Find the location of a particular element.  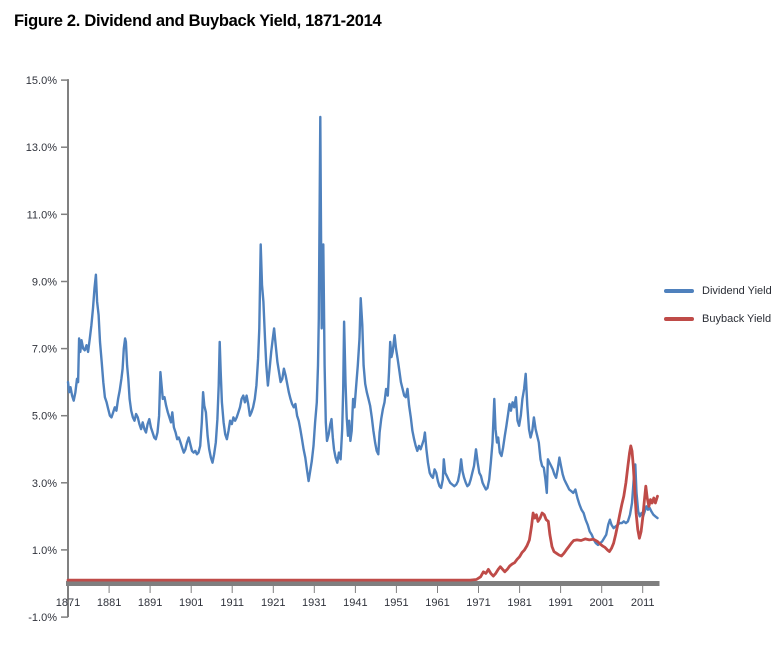

x-axis-label: 2001 is located at coordinates (601, 603).